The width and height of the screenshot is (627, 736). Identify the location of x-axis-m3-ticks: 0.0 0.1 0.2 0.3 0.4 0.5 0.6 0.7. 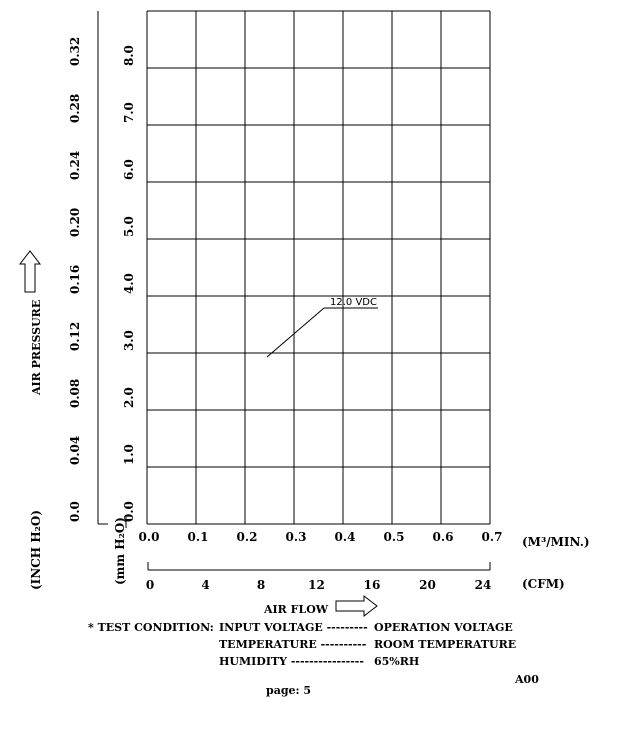
(321, 537).